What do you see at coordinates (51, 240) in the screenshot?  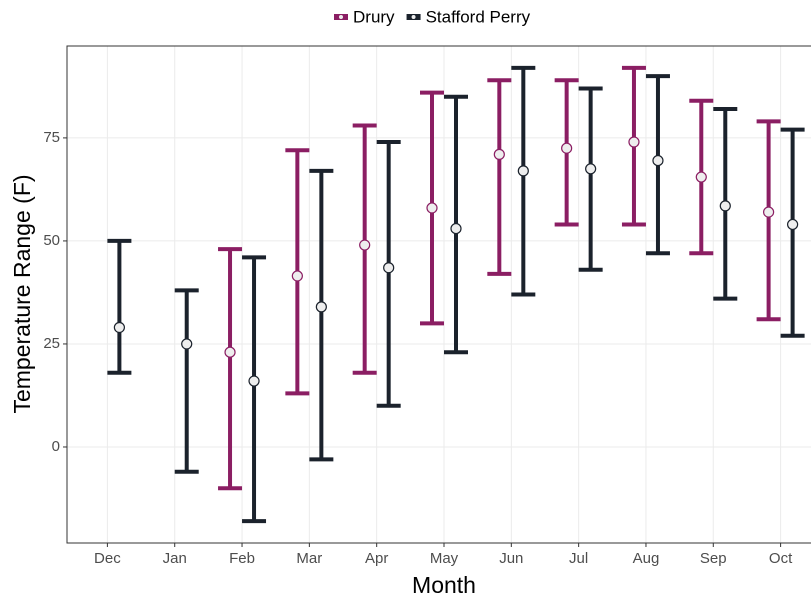 I see `y-tick-label: 50` at bounding box center [51, 240].